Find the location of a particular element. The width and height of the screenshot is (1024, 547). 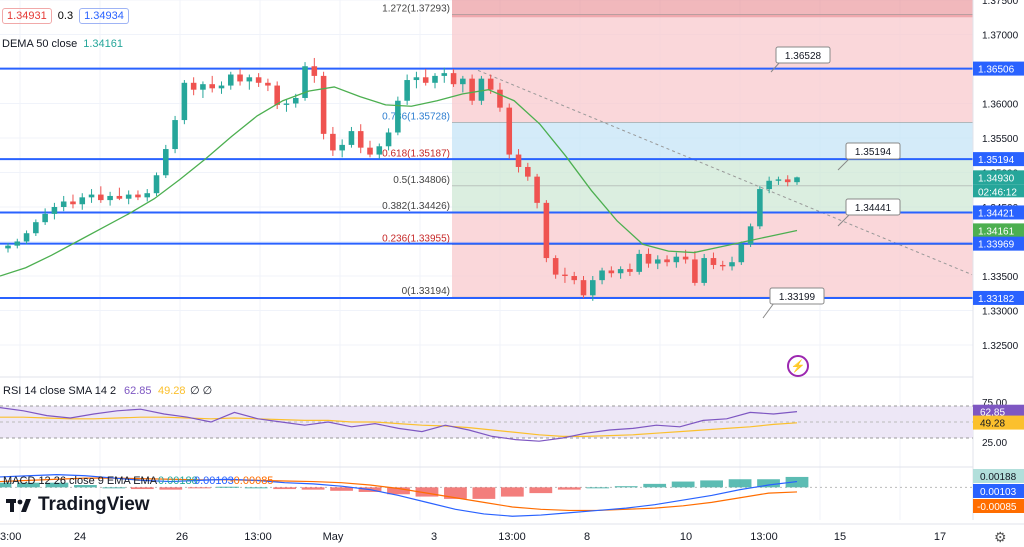

rsi-sma-line is located at coordinates (399, 426).